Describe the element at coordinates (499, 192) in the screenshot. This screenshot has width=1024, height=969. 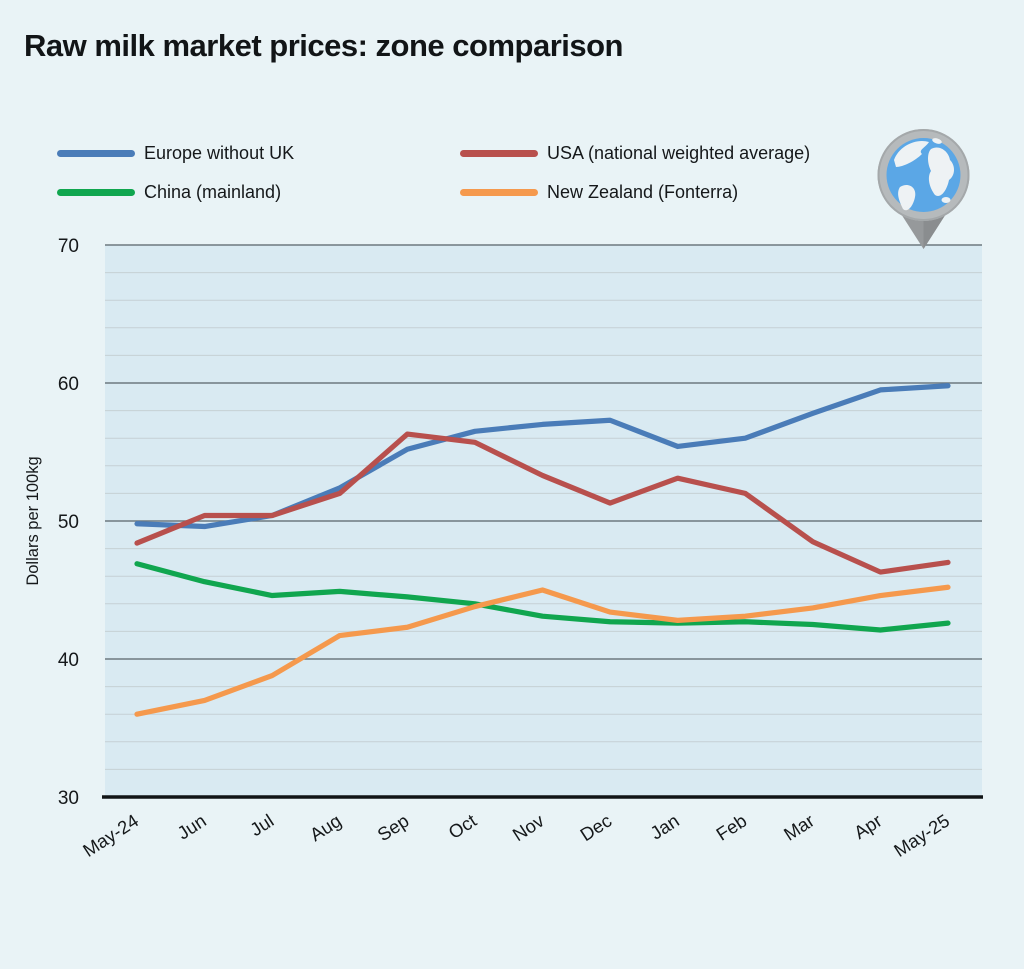
I see `legend-swatch-nz` at that location.